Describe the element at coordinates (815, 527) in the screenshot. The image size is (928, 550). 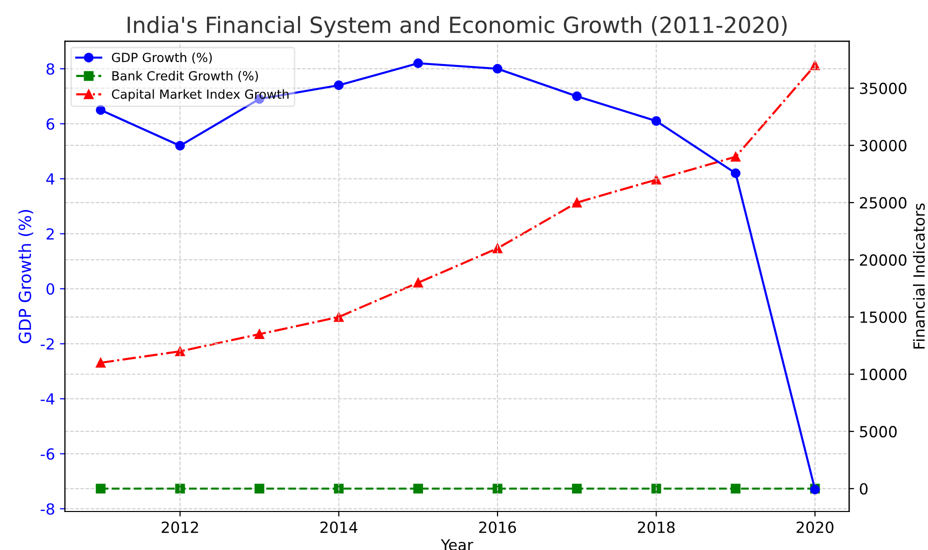
I see `x-tick-label: 2020` at that location.